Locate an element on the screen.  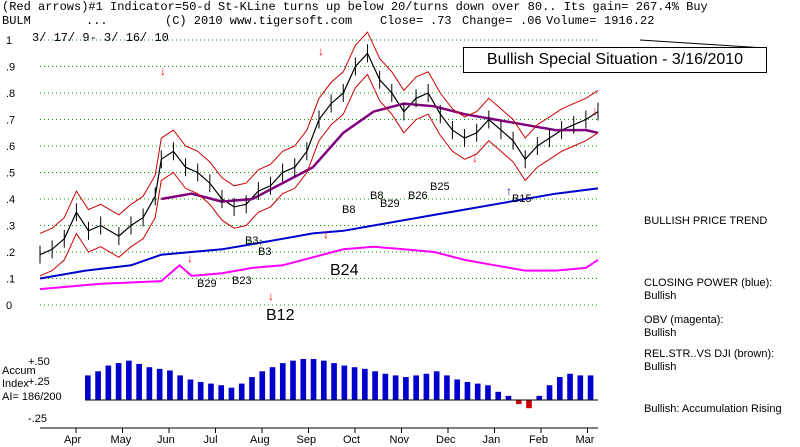
label-price-trend: BULLISH PRICE TREND is located at coordinates (706, 221).